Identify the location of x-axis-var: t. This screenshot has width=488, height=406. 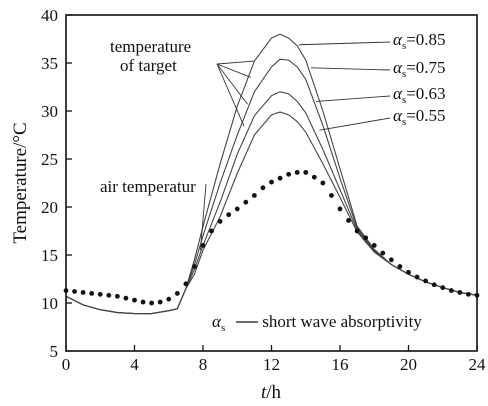
(264, 392).